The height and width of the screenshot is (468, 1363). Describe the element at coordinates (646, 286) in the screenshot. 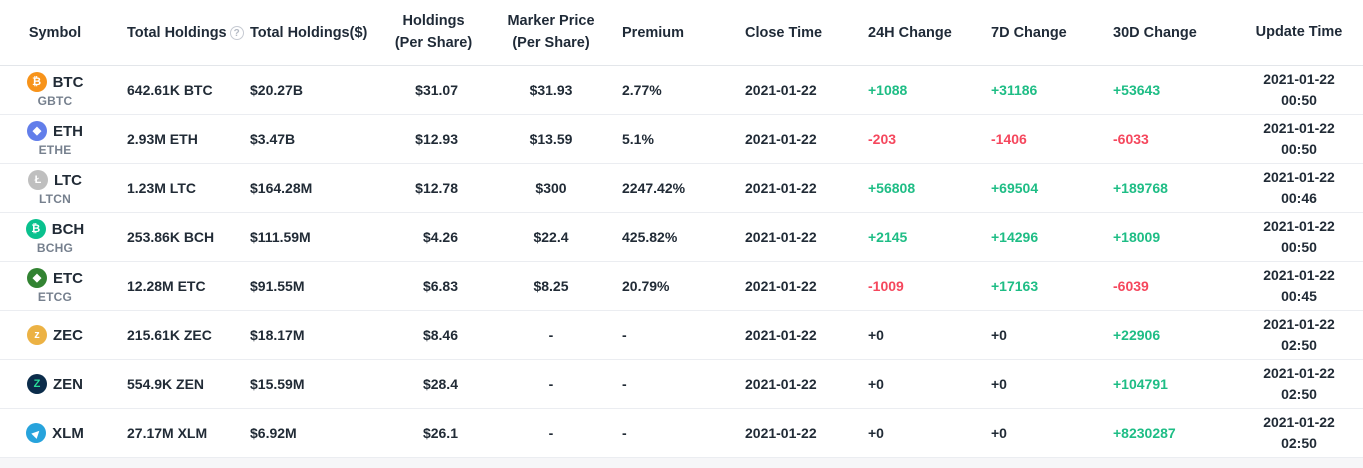

I see `premium-cell: 20.79%` at that location.